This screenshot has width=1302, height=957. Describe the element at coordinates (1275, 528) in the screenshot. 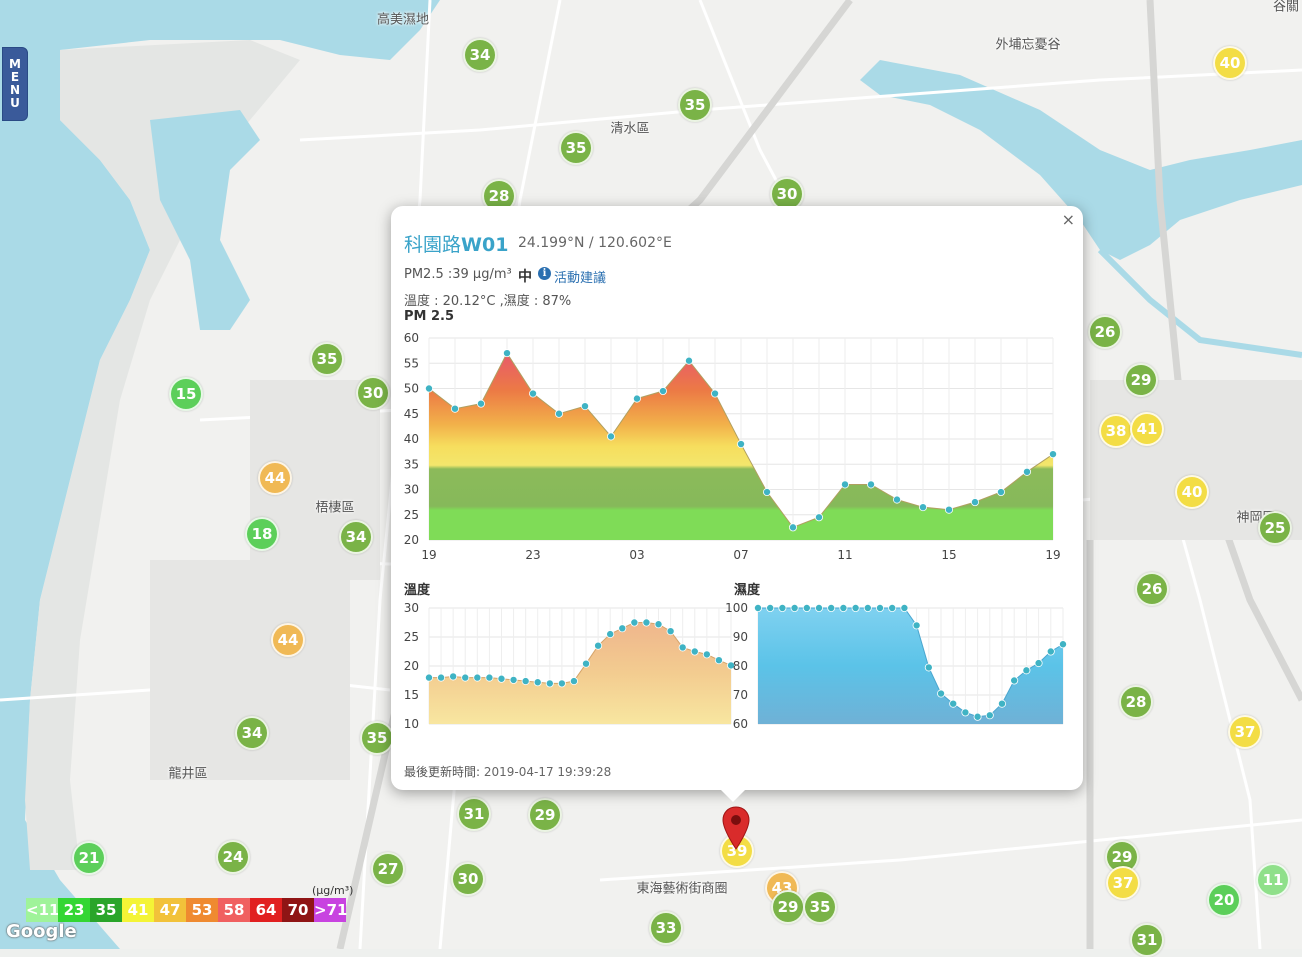

I see `station-marker: 25` at that location.